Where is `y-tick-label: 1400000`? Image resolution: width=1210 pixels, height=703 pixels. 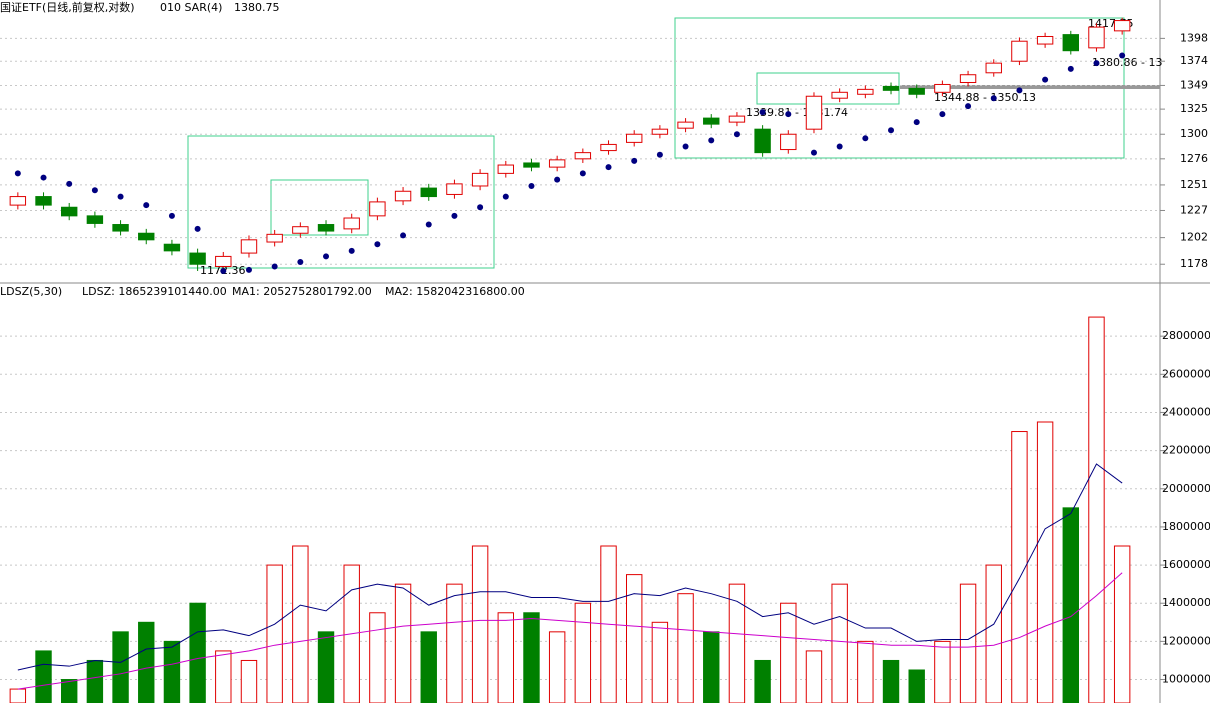
y-tick-label: 1400000 is located at coordinates (1186, 602).